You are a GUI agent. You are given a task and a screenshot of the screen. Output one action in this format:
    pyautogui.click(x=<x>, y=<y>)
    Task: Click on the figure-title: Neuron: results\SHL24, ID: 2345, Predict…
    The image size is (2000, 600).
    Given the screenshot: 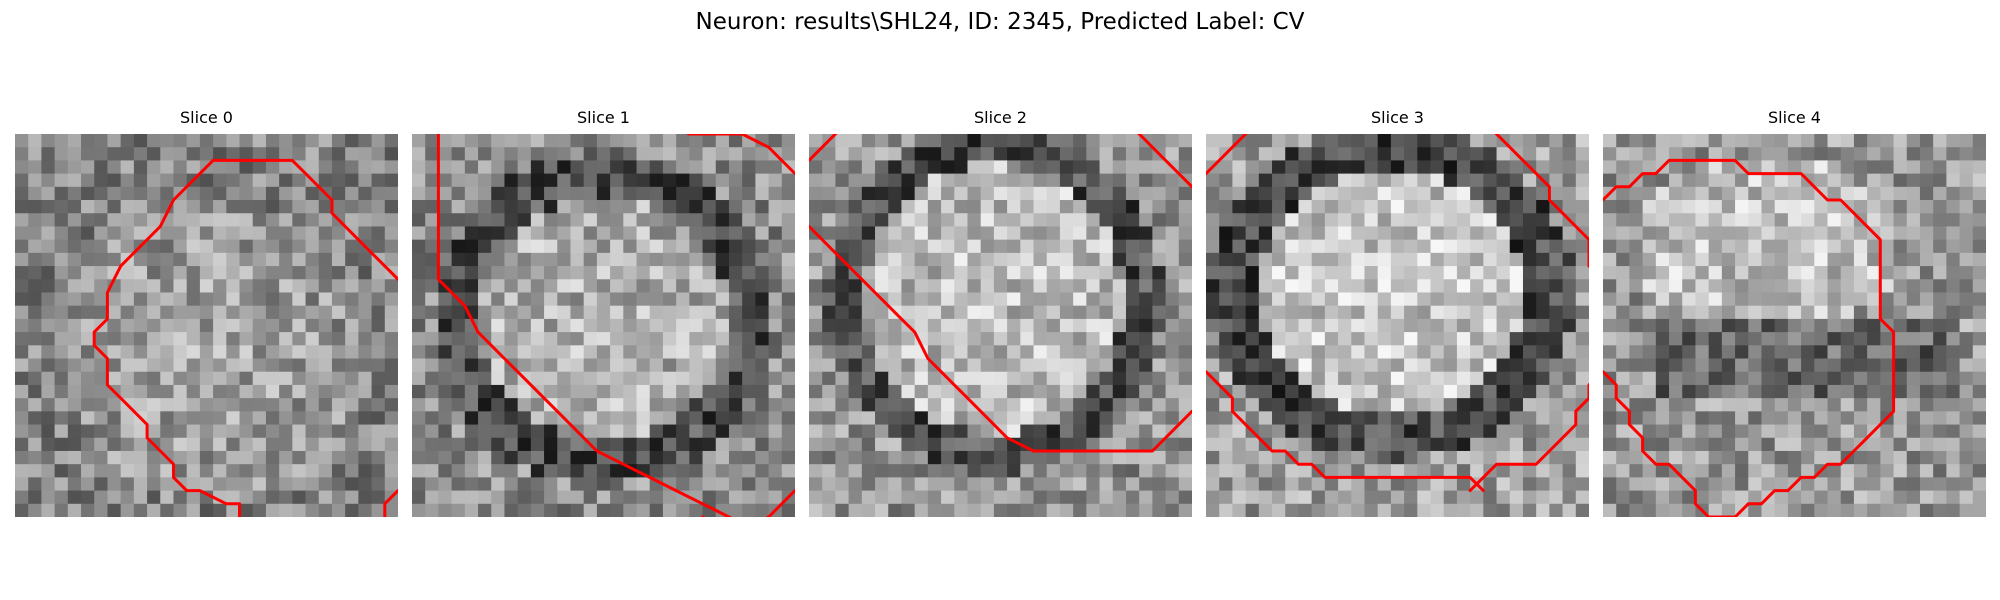 What is the action you would take?
    pyautogui.click(x=1000, y=22)
    